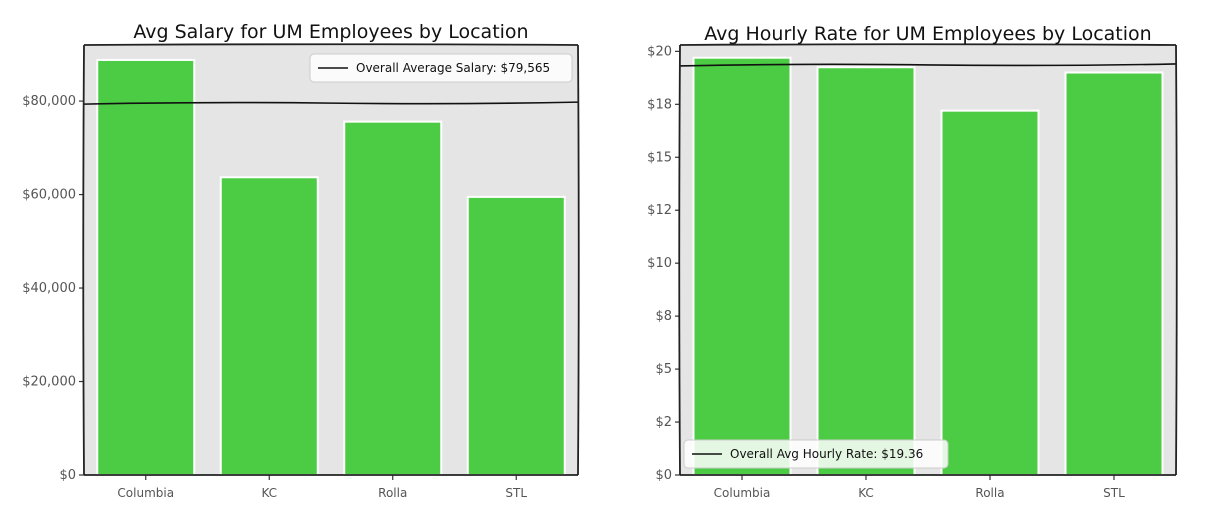 This screenshot has height=516, width=1218. I want to click on chart-title: Avg Salary for UM Employees by Location, so click(330, 32).